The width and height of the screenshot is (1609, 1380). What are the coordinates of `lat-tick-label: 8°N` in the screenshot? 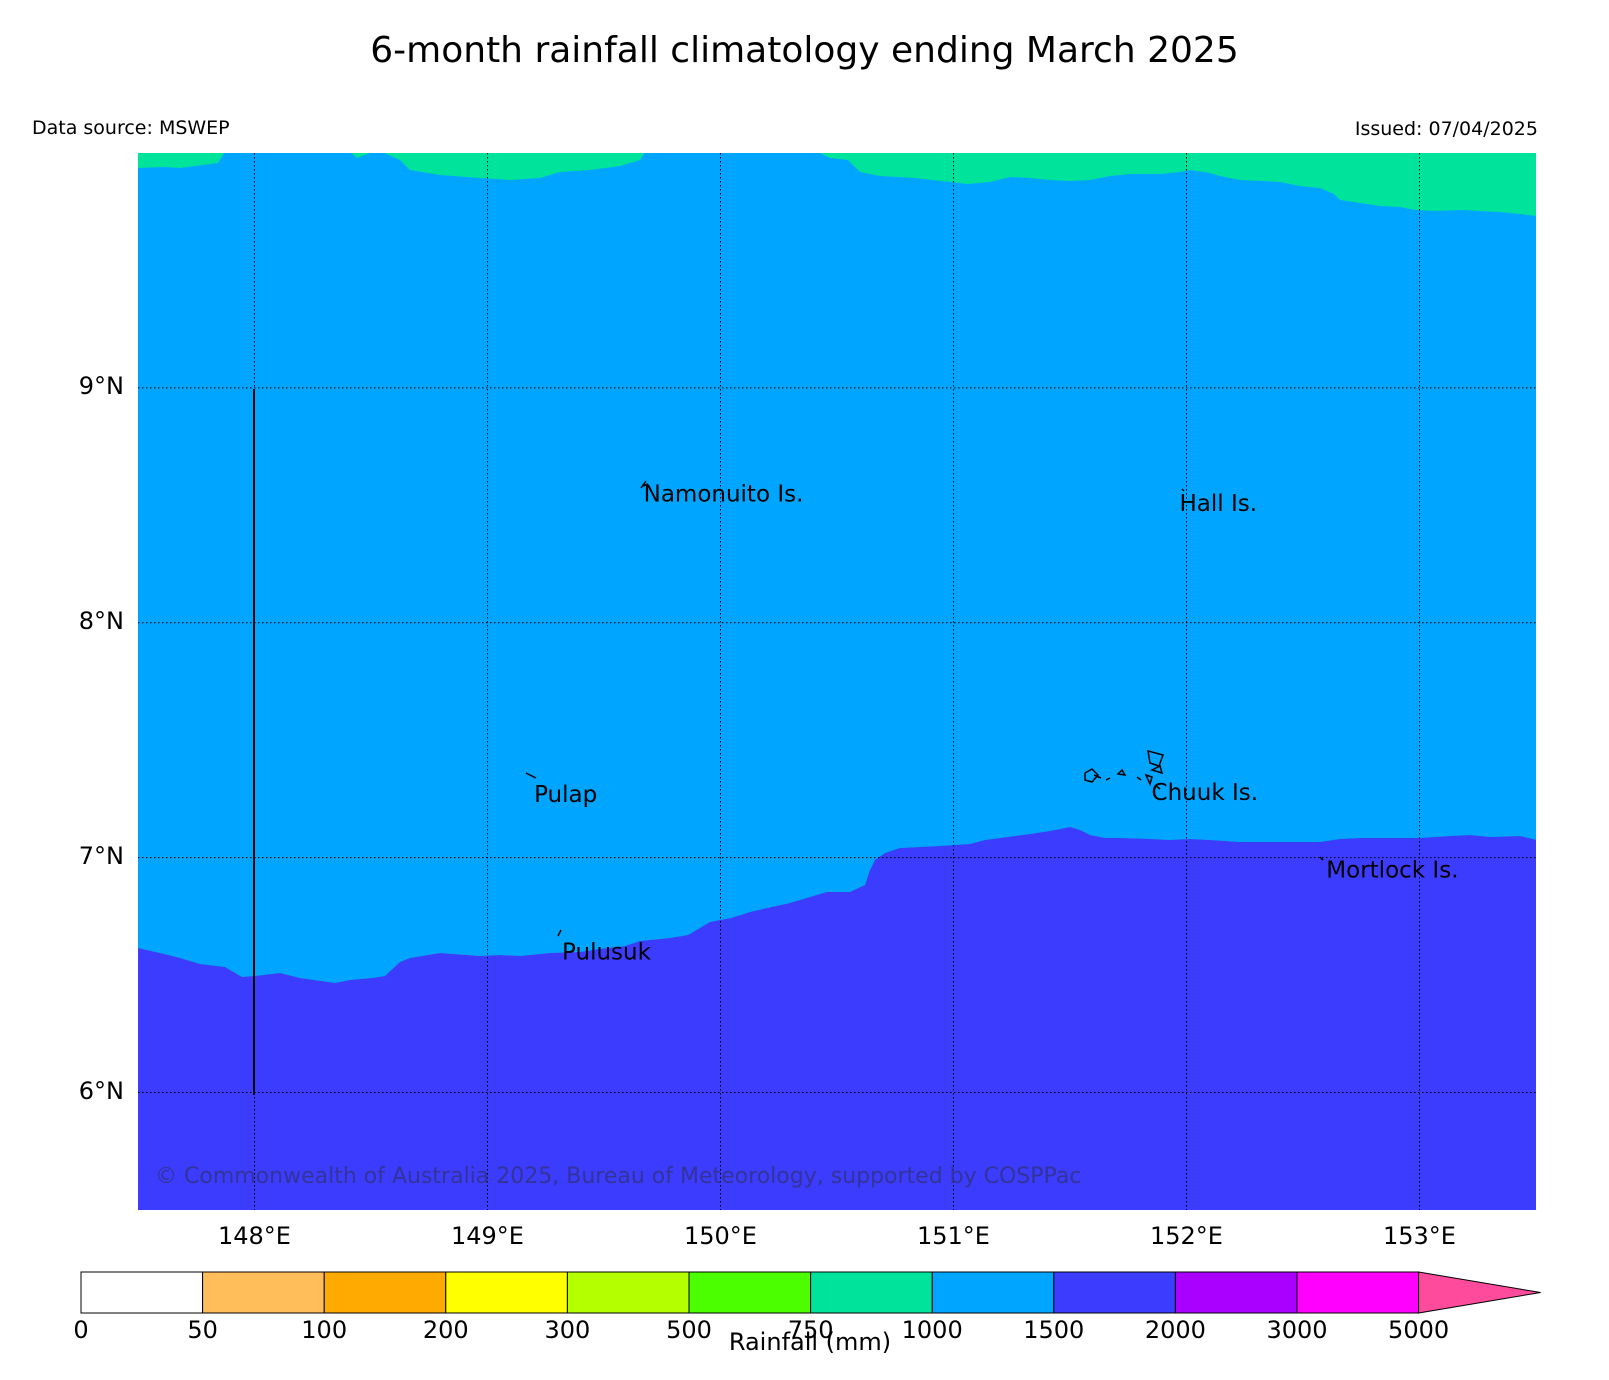 It's located at (101, 620).